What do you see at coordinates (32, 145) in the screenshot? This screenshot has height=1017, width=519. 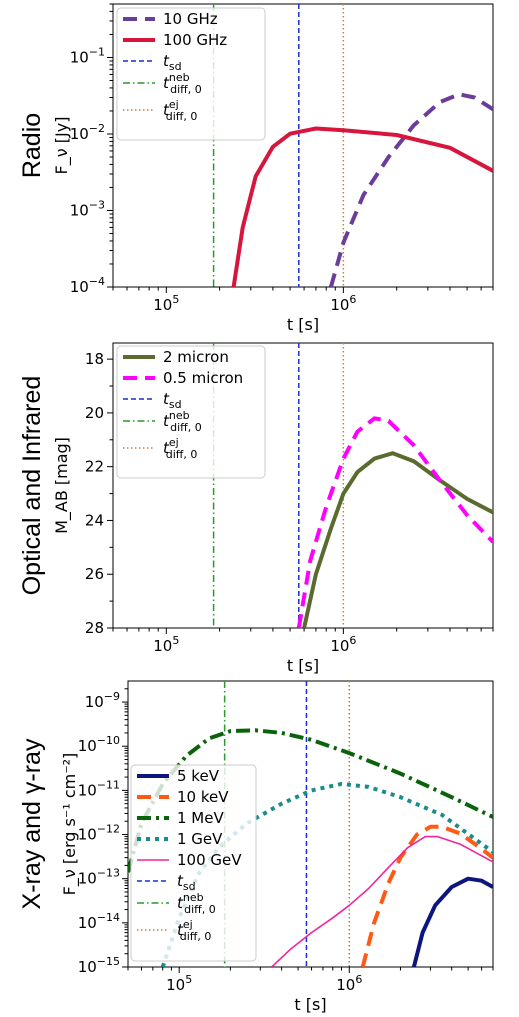 I see `row-label: Radio` at bounding box center [32, 145].